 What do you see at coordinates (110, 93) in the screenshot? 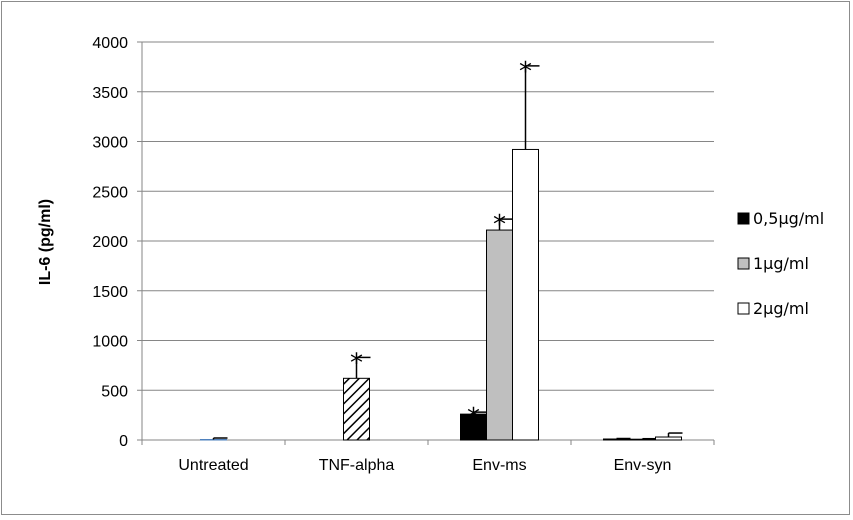
I see `y-tick-label: 3500` at bounding box center [110, 93].